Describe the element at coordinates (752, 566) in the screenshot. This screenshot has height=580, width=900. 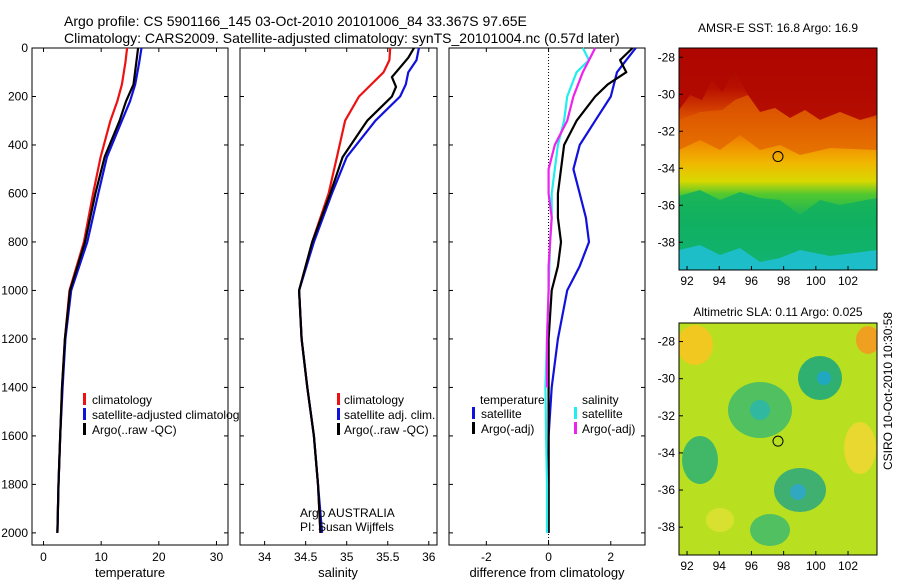
I see `map-x-tick-label: 96` at that location.